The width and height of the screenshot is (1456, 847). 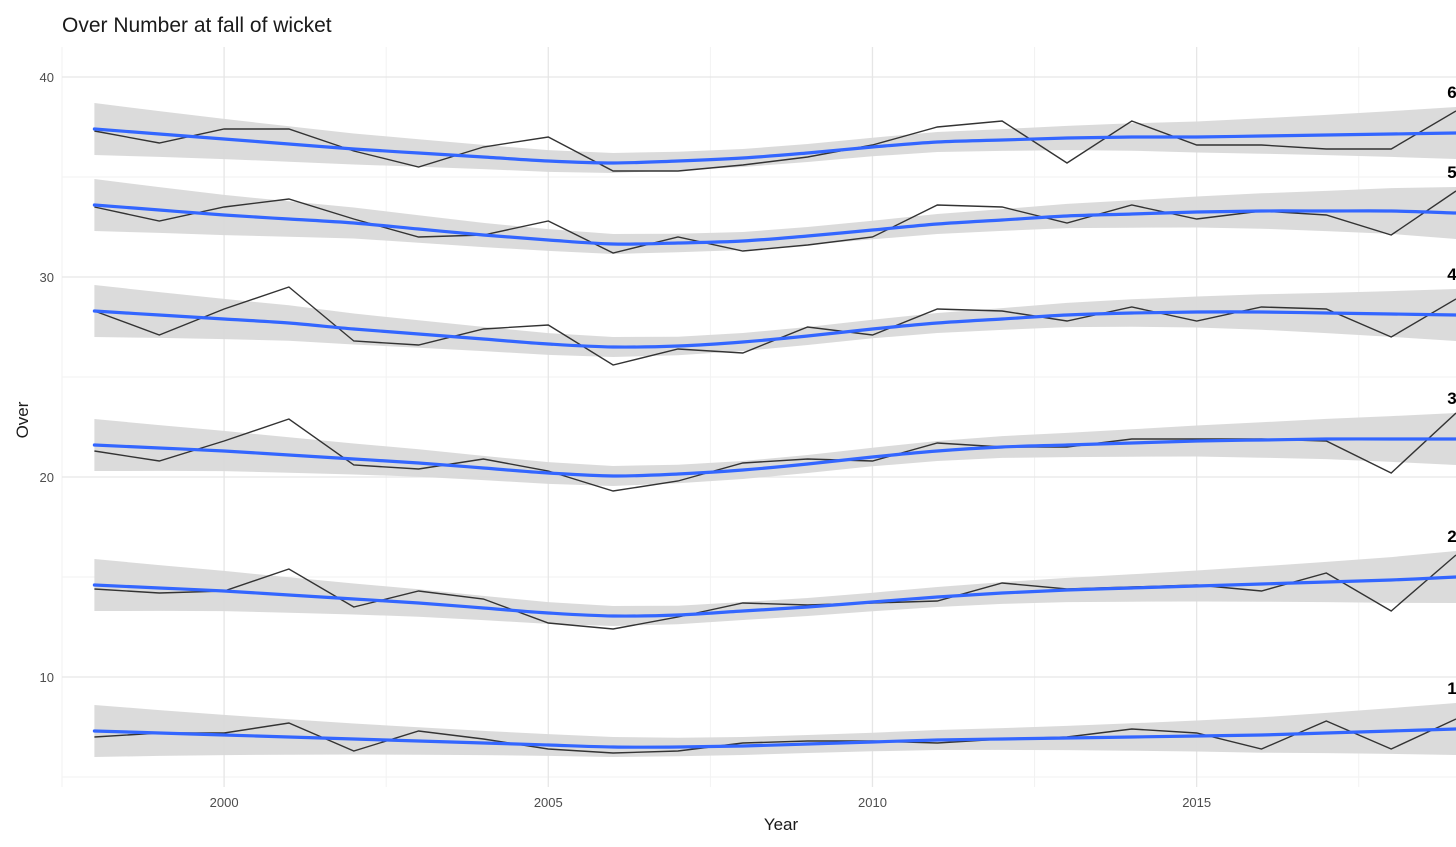 I want to click on series-labels: 1 2 3 4 5 6, so click(x=1451, y=390).